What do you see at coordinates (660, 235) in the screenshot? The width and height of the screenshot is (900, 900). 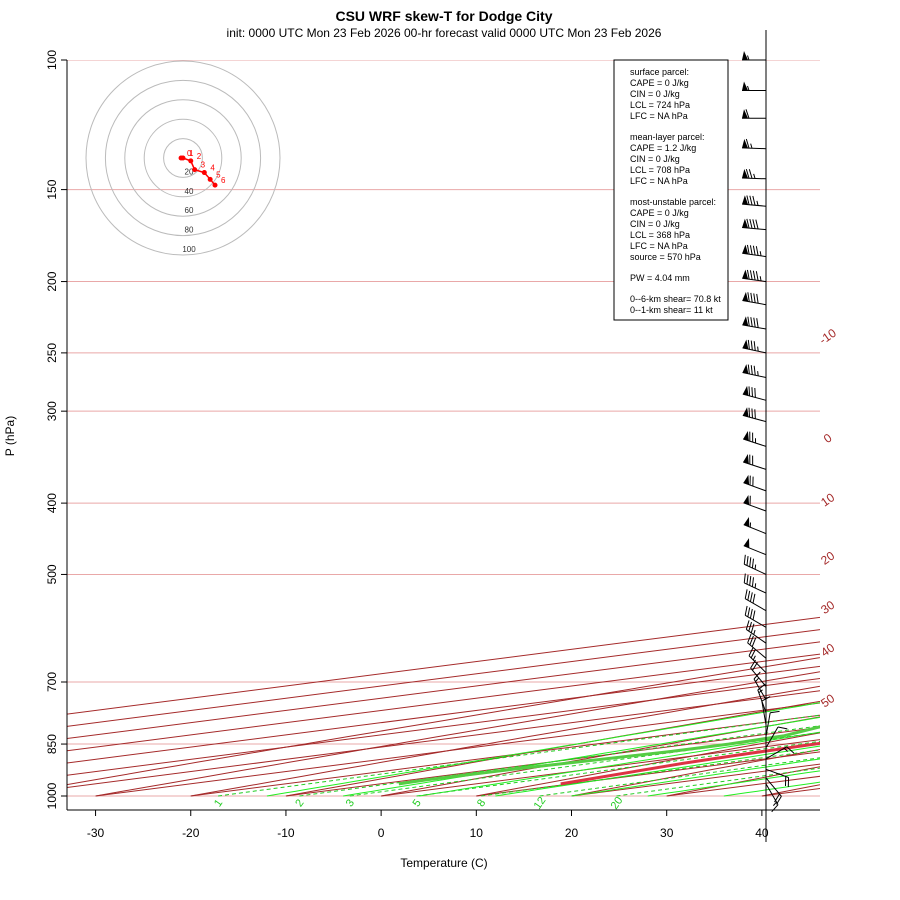 I see `legend-mu-3: LCL = 368 hPa` at bounding box center [660, 235].